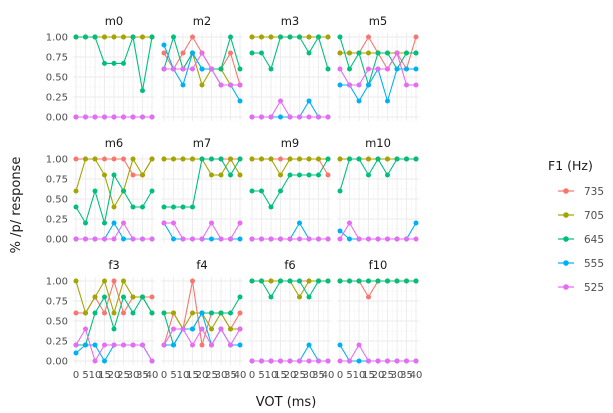  Describe the element at coordinates (152, 375) in the screenshot. I see `x-tick-label: 40` at that location.